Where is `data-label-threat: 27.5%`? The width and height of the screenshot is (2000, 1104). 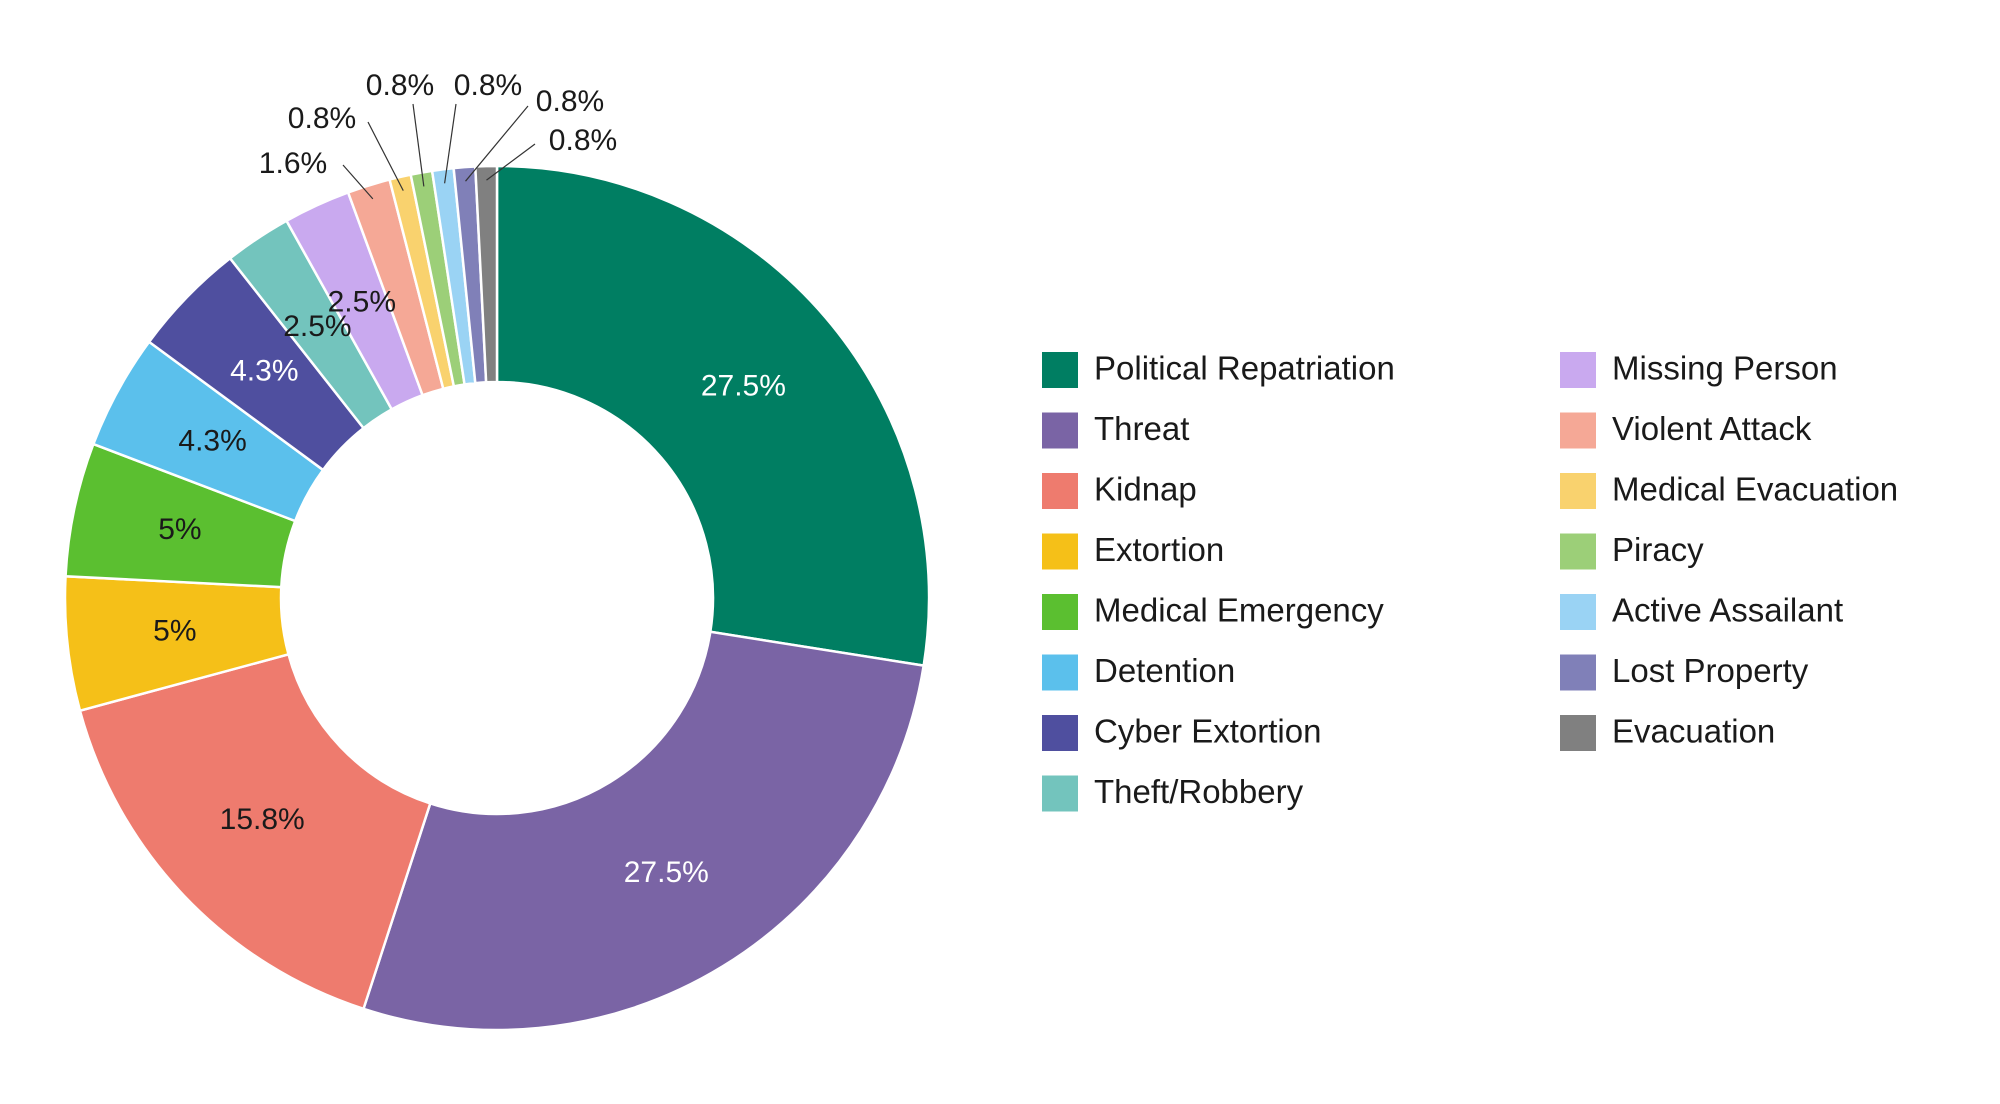 data-label-threat: 27.5% is located at coordinates (666, 872).